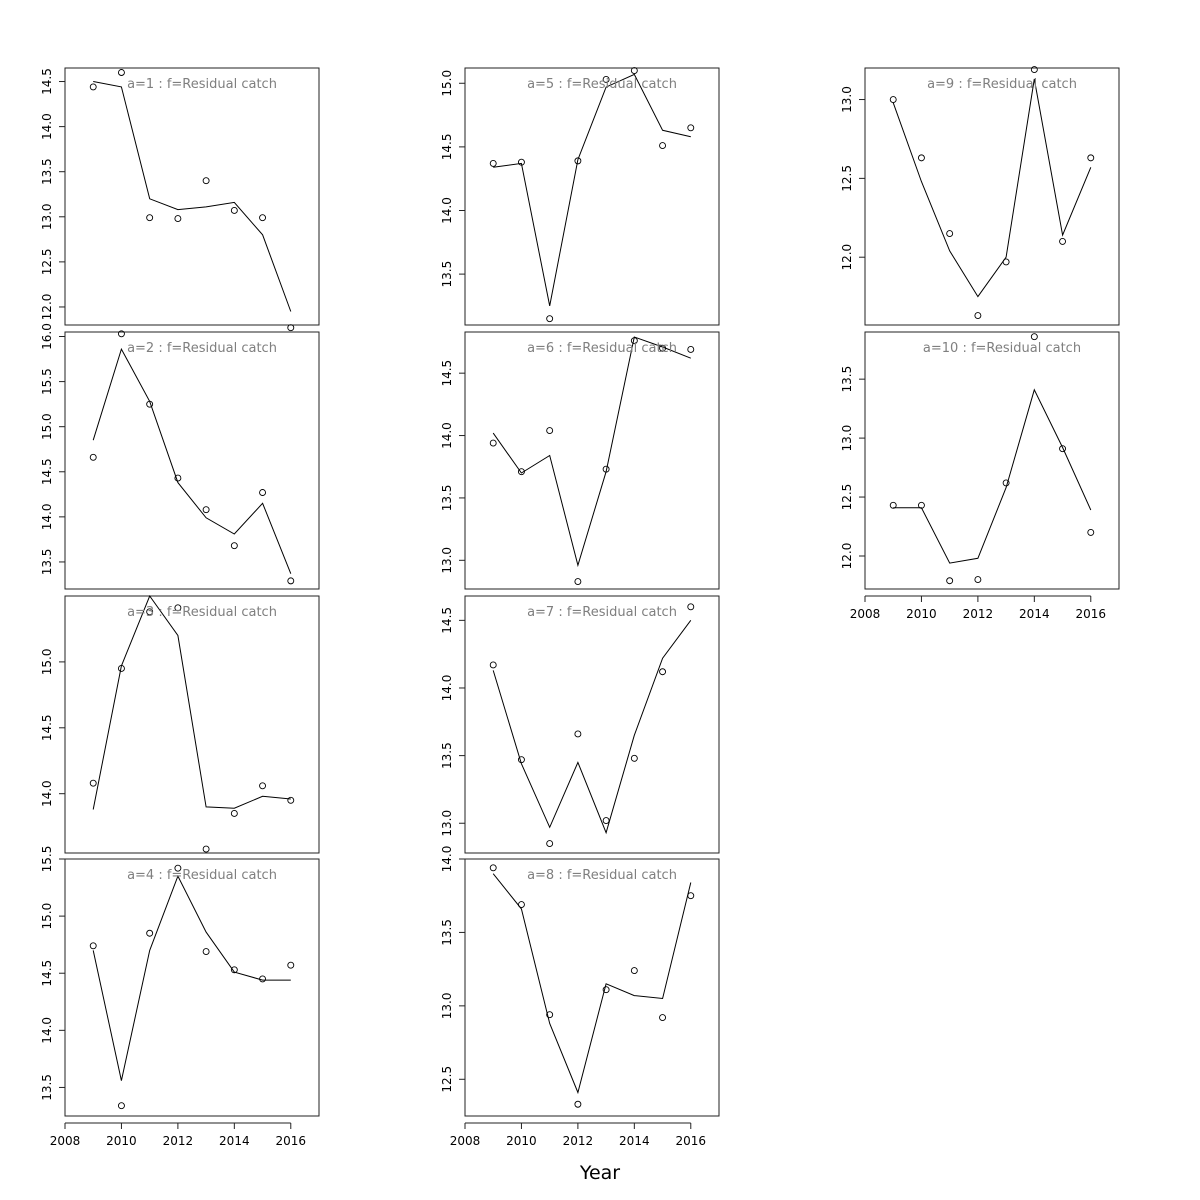 The width and height of the screenshot is (1200, 1200). I want to click on panel-3: 14.0 14.5 15.0 a=3 : f=Residual catch, so click(180, 724).